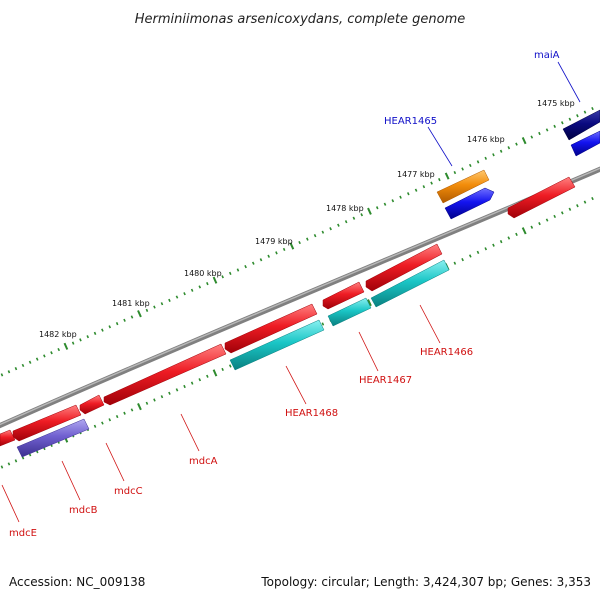  I want to click on label-HEAR1468: HEAR1468, so click(311, 413).